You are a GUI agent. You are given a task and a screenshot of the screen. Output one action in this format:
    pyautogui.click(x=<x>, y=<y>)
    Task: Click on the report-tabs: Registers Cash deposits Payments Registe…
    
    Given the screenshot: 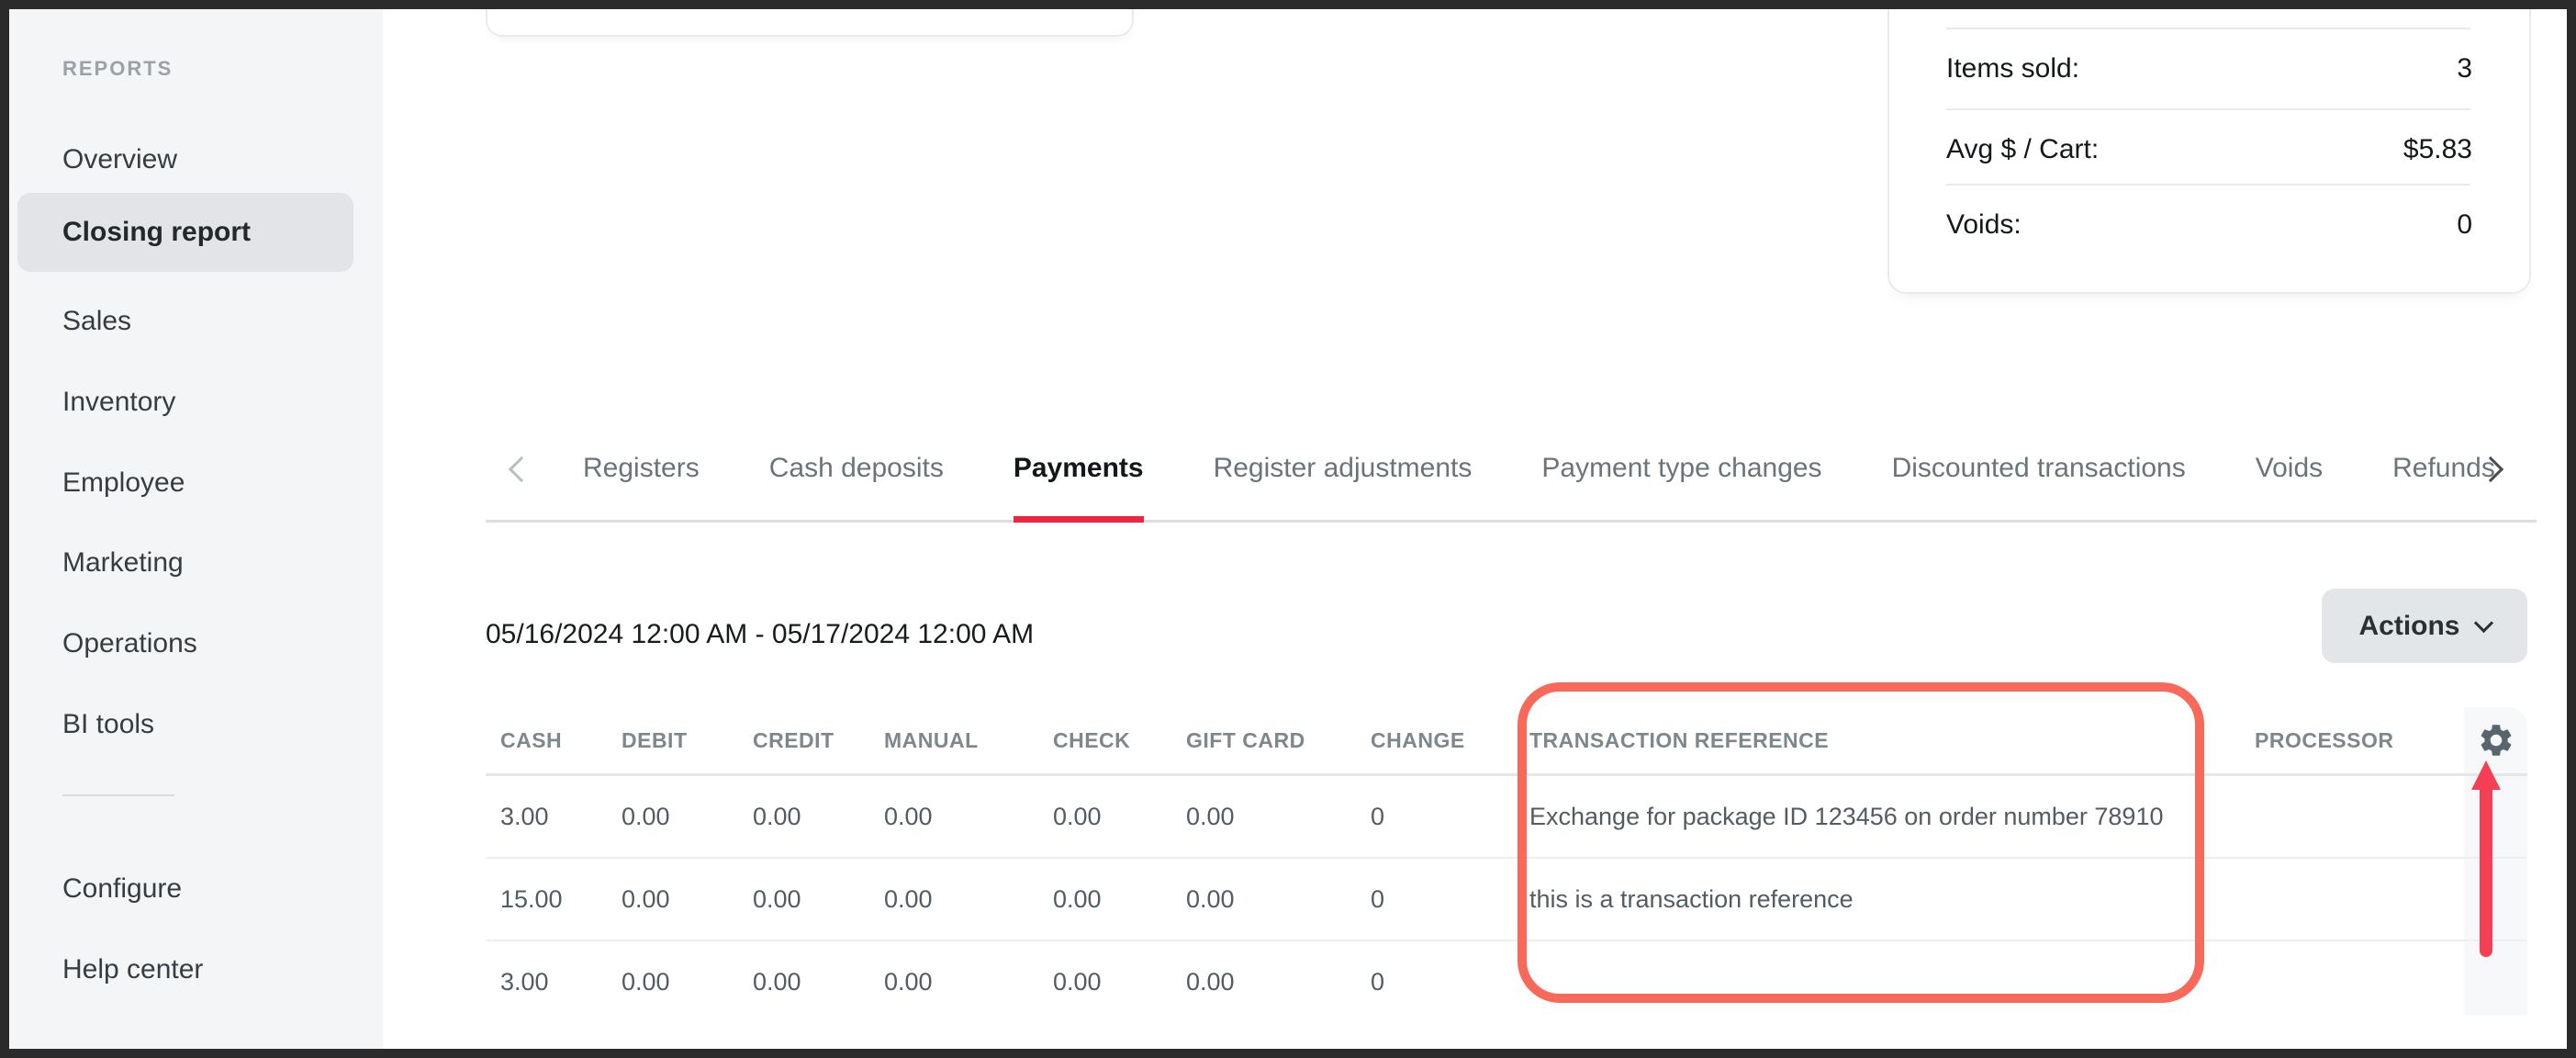 What is the action you would take?
    pyautogui.click(x=1539, y=470)
    